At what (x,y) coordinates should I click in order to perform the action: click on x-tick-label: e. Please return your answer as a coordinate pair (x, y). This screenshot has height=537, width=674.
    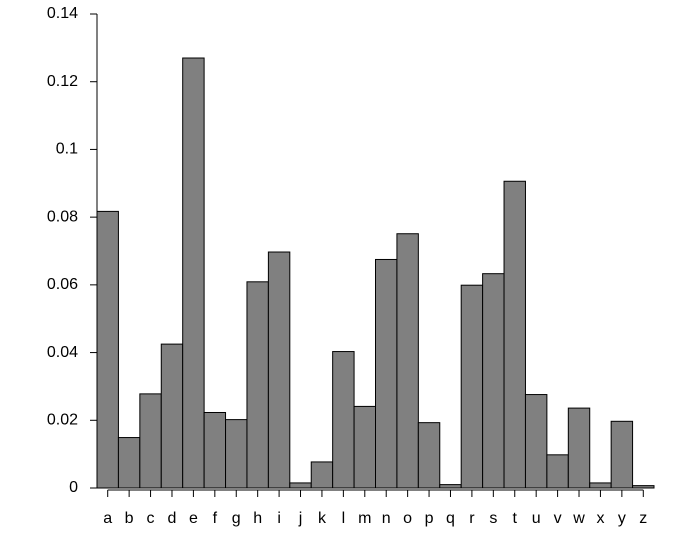
    Looking at the image, I should click on (193, 518).